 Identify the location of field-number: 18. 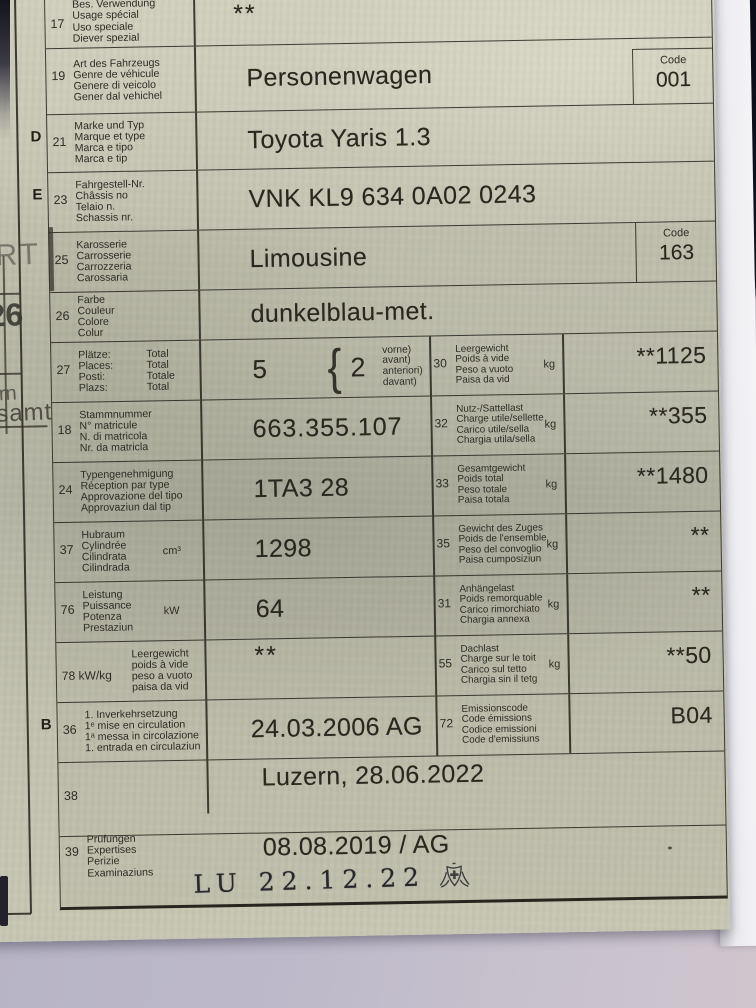
(64, 430).